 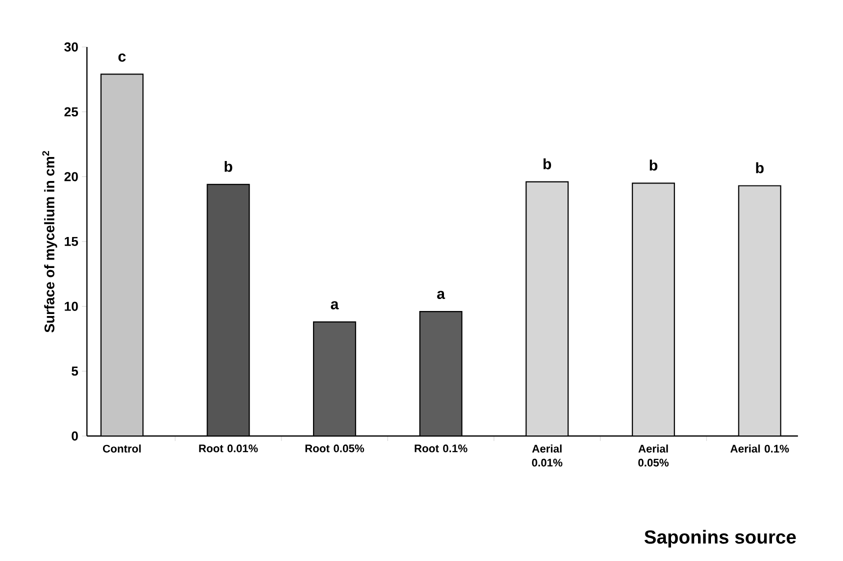 What do you see at coordinates (75, 436) in the screenshot?
I see `y-tick-label: 0` at bounding box center [75, 436].